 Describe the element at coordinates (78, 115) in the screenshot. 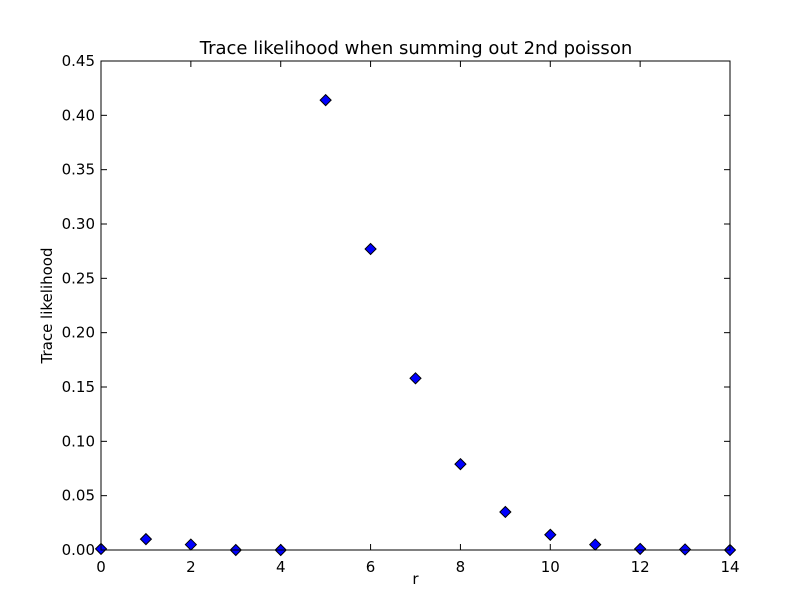

I see `y-tick-label: 0.40` at that location.